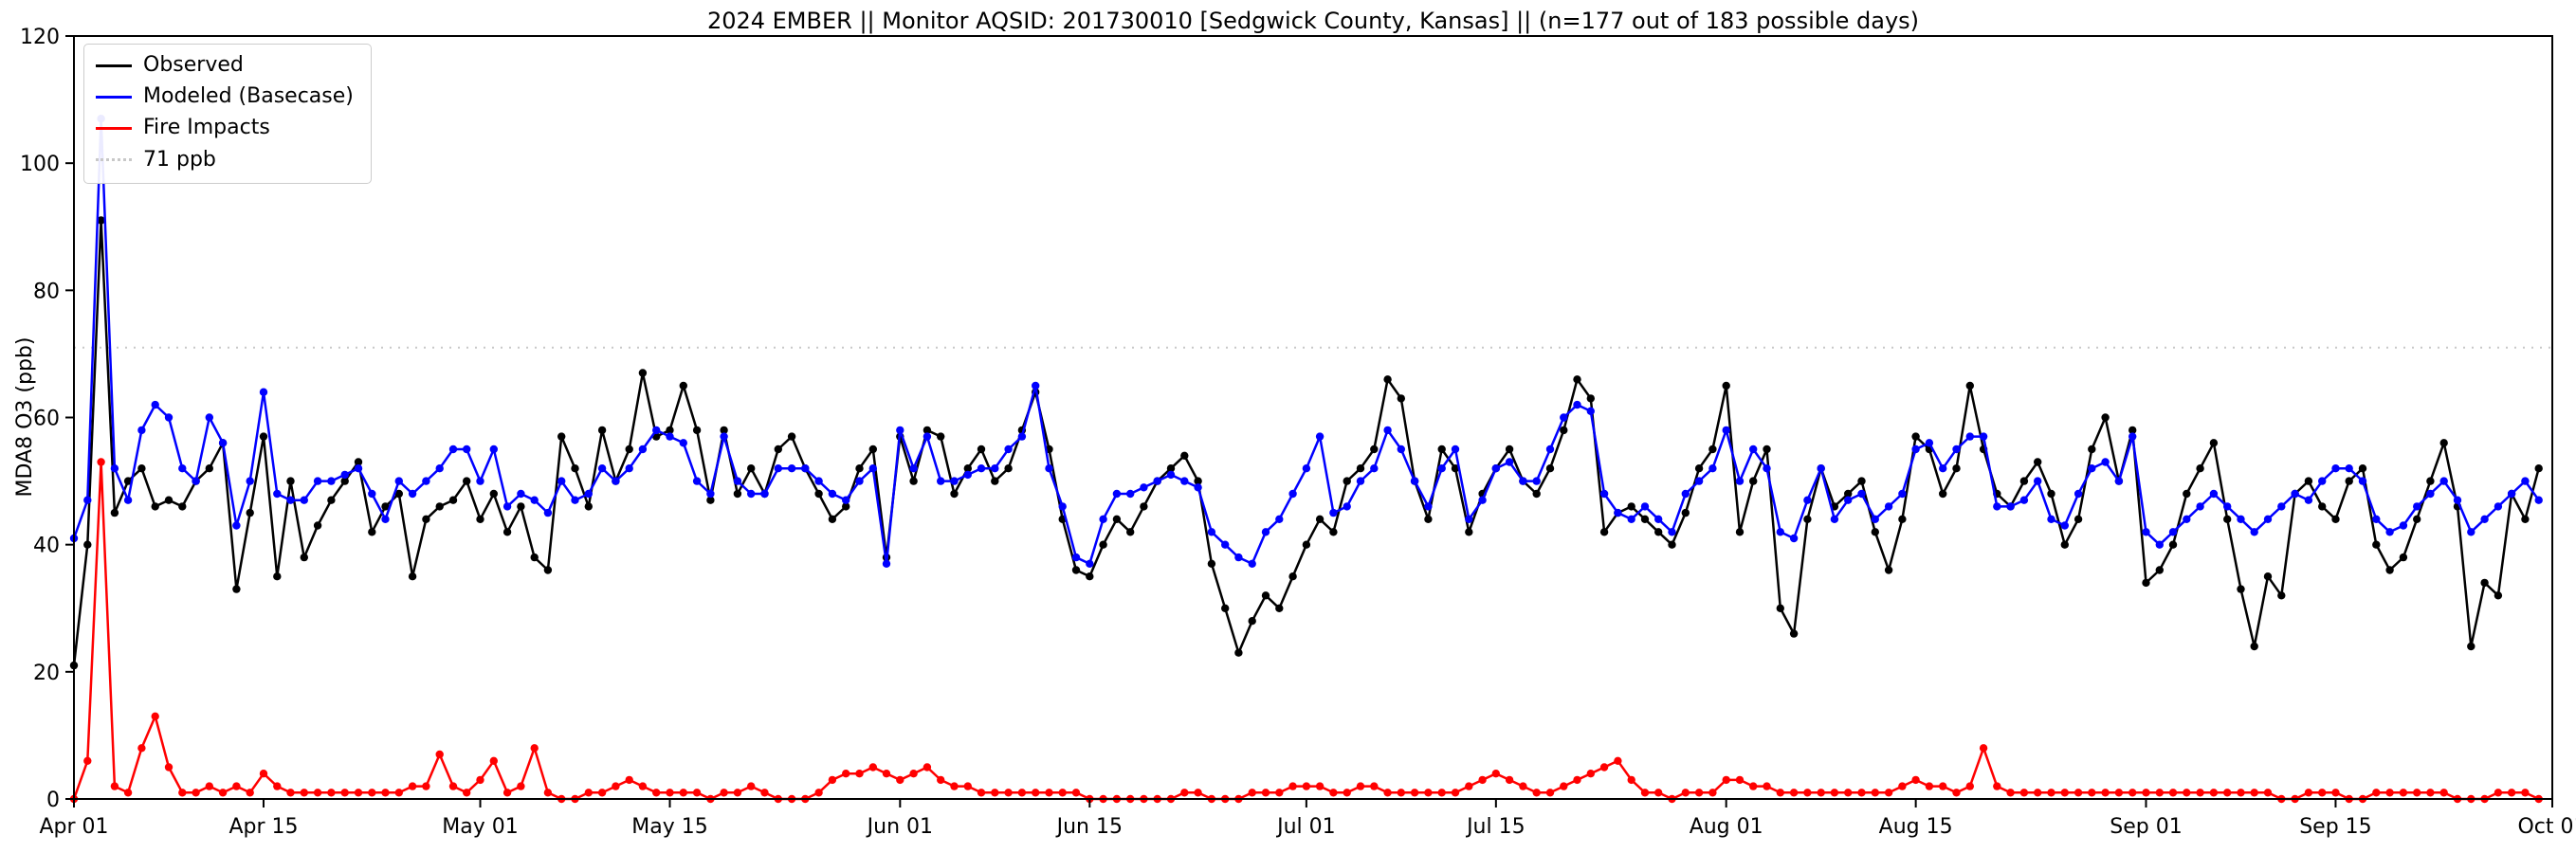  Describe the element at coordinates (1305, 827) in the screenshot. I see `x-tick-label: Jul 01` at that location.